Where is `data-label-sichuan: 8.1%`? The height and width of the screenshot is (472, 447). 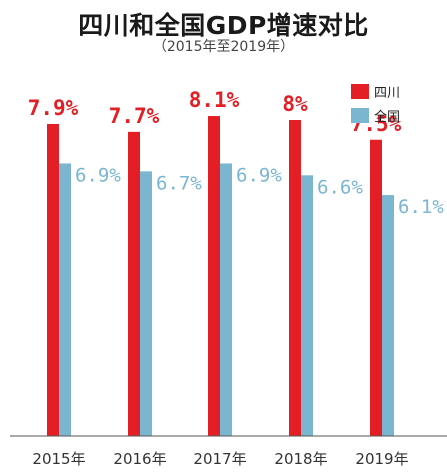 data-label-sichuan: 8.1% is located at coordinates (214, 100).